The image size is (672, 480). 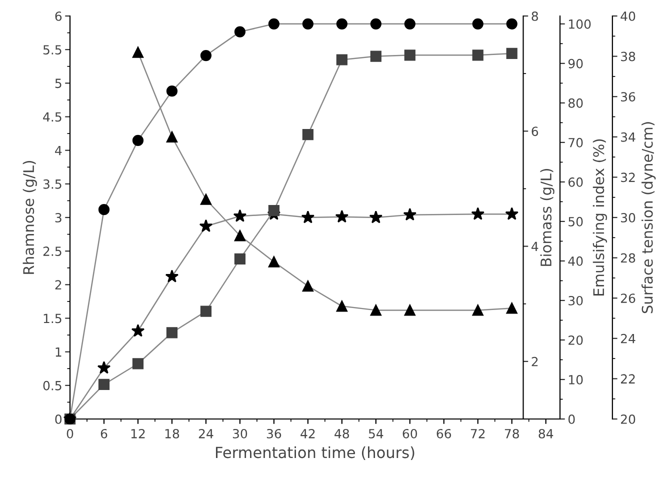 I want to click on y-tick-label: 36, so click(x=628, y=97).